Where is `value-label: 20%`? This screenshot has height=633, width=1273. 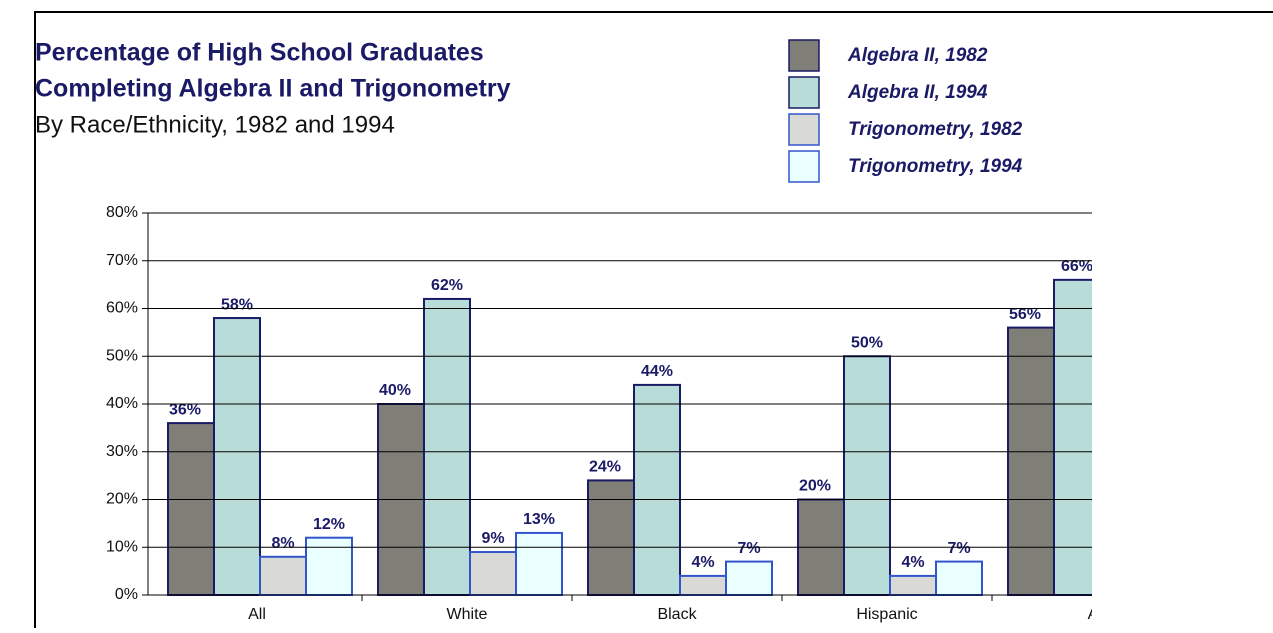
value-label: 20% is located at coordinates (815, 486).